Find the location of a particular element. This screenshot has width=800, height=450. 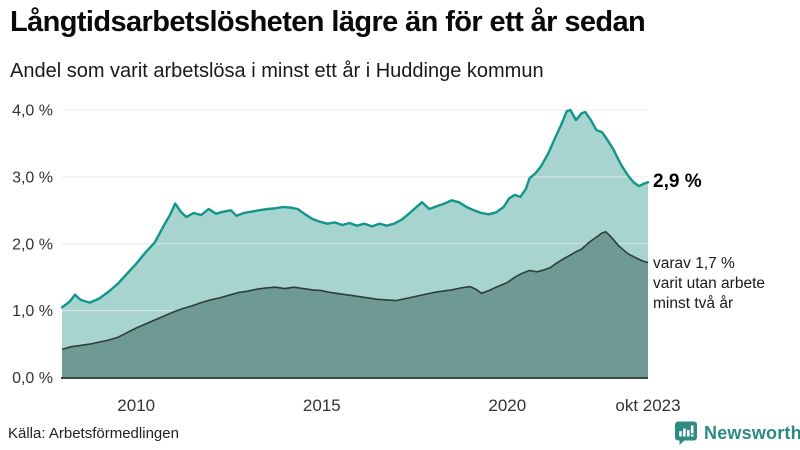

y-tick-label: 3,0 % is located at coordinates (32, 177).